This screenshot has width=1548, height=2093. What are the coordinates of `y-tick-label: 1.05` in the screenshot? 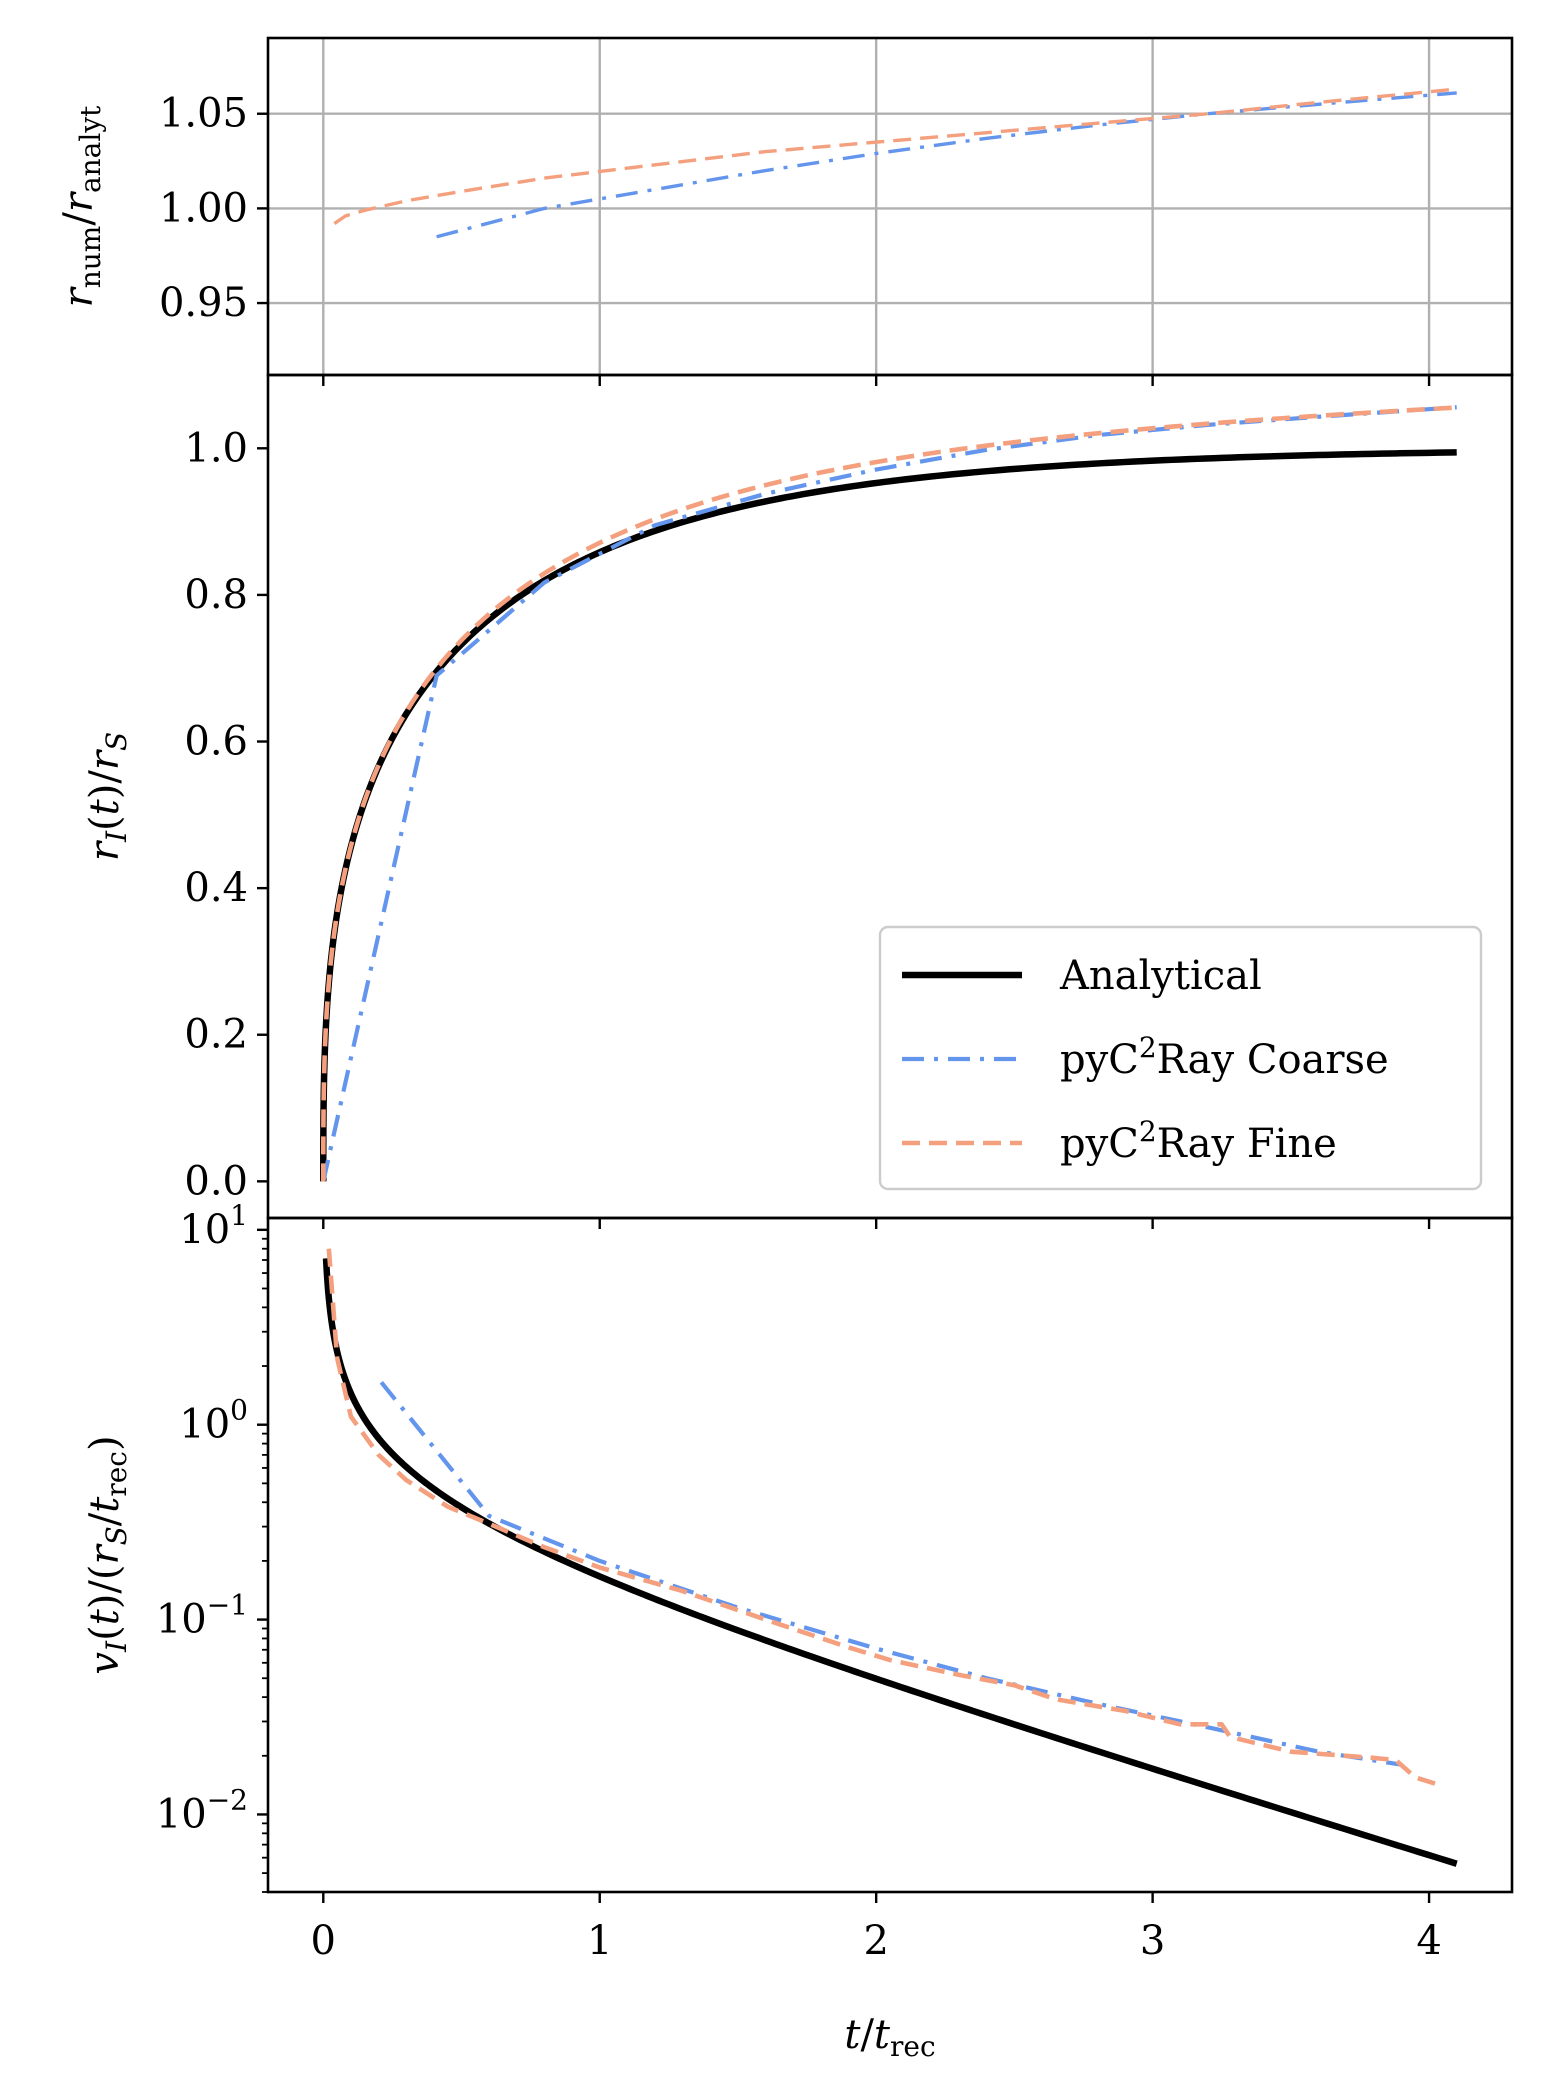 It's located at (203, 114).